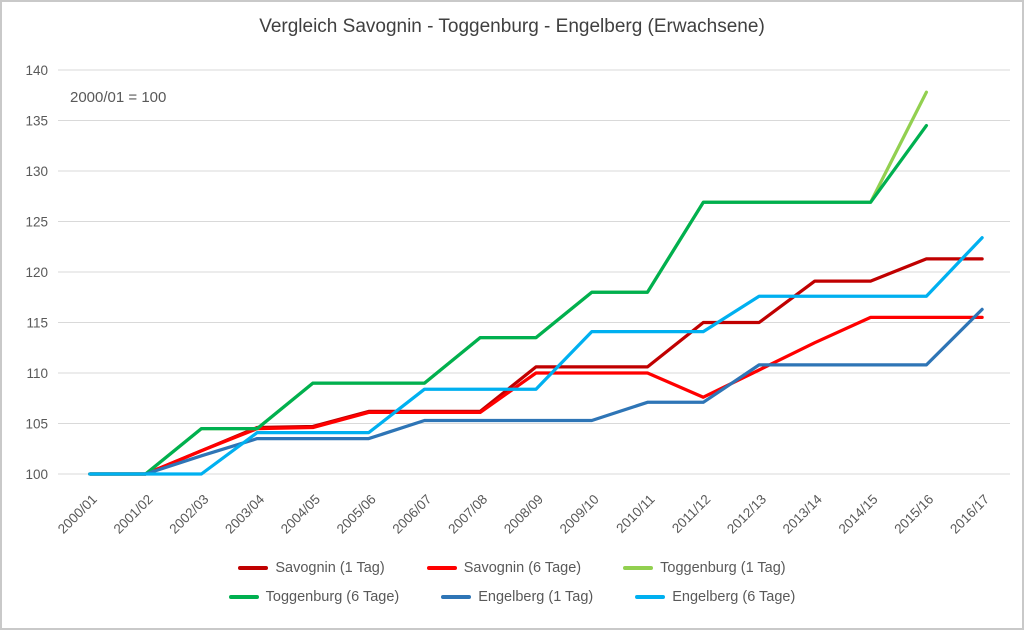 This screenshot has height=630, width=1024. I want to click on x-tick-label: 2012/13, so click(746, 514).